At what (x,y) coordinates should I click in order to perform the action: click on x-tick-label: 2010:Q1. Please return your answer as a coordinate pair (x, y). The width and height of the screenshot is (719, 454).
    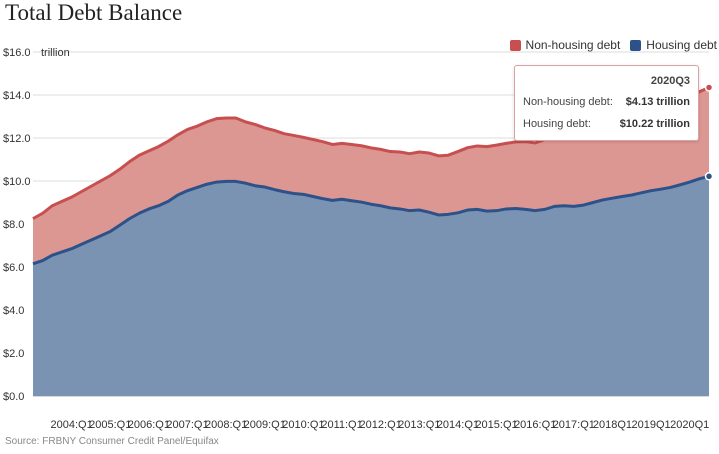
    Looking at the image, I should click on (303, 425).